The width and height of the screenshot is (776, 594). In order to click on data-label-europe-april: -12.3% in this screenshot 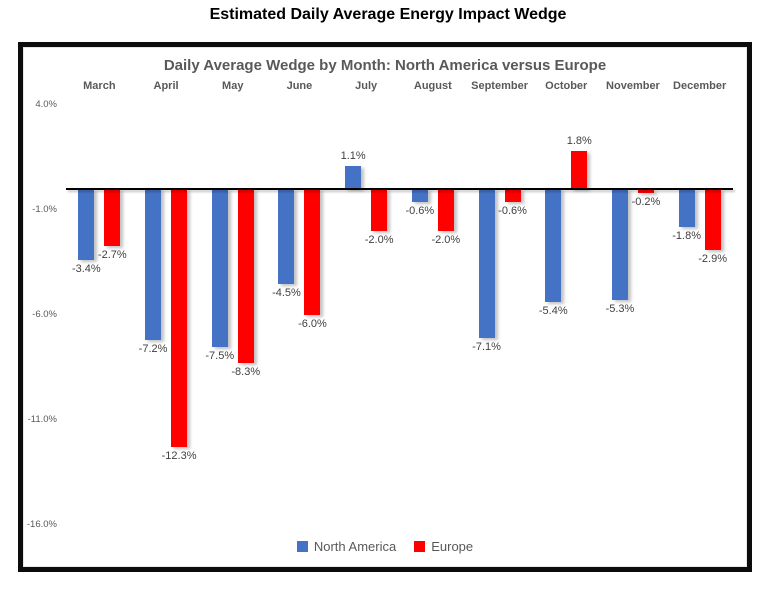, I will do `click(179, 456)`.